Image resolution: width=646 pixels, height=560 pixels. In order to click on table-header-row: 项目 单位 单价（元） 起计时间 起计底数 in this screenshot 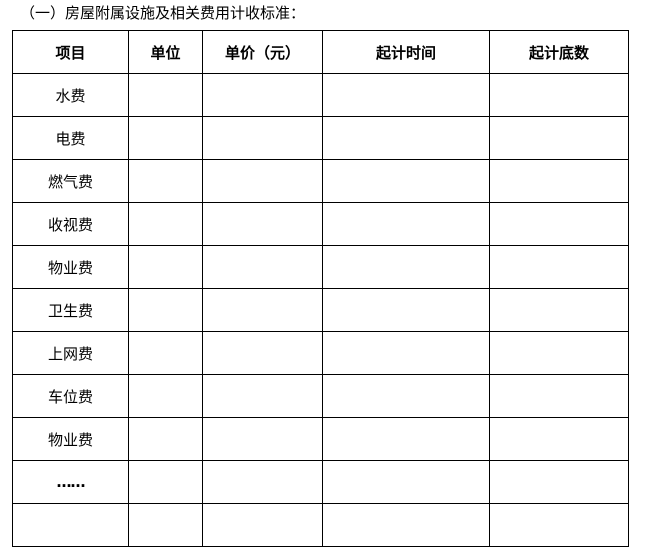, I will do `click(320, 52)`.